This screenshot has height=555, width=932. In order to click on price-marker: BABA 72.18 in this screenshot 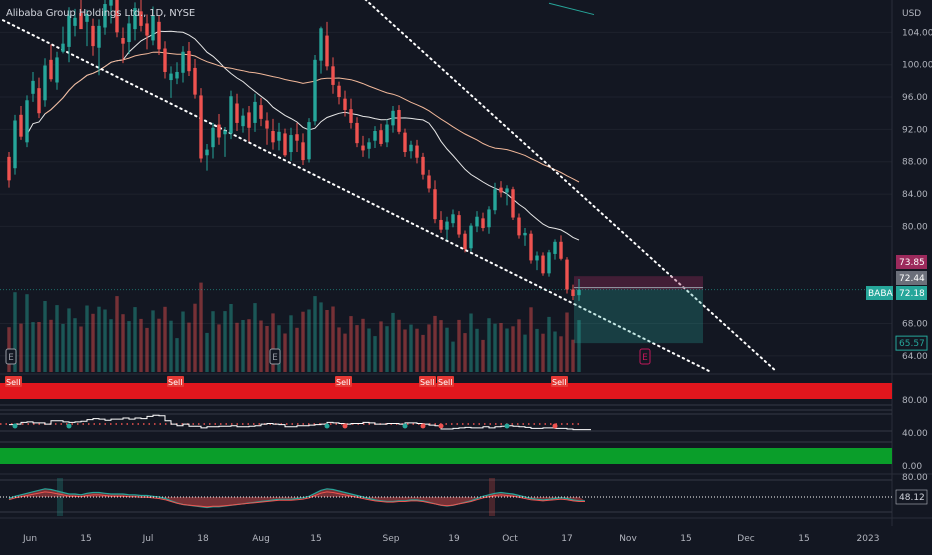, I will do `click(896, 293)`.